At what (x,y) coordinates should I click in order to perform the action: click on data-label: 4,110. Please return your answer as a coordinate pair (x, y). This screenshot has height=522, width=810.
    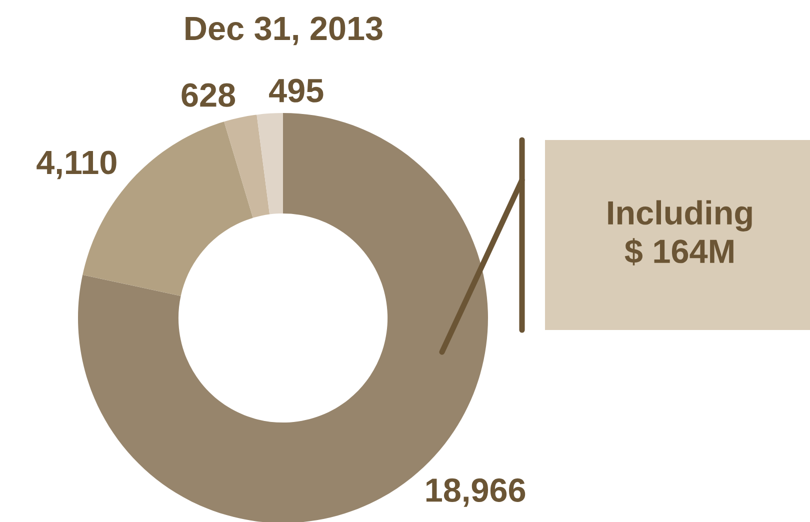
    Looking at the image, I should click on (76, 165).